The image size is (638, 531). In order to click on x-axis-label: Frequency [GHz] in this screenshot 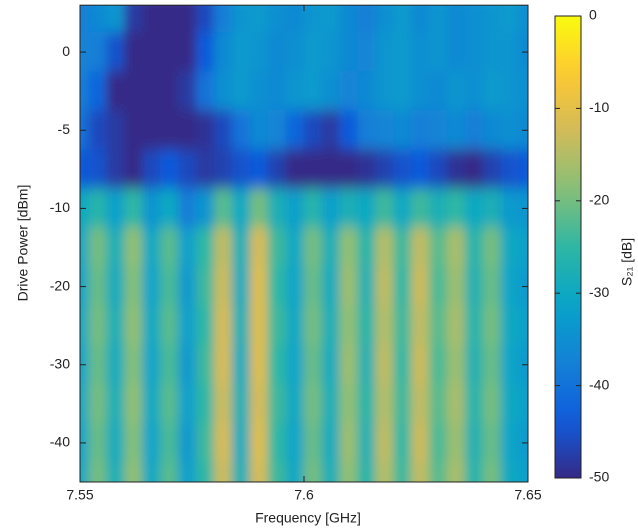, I will do `click(308, 518)`.